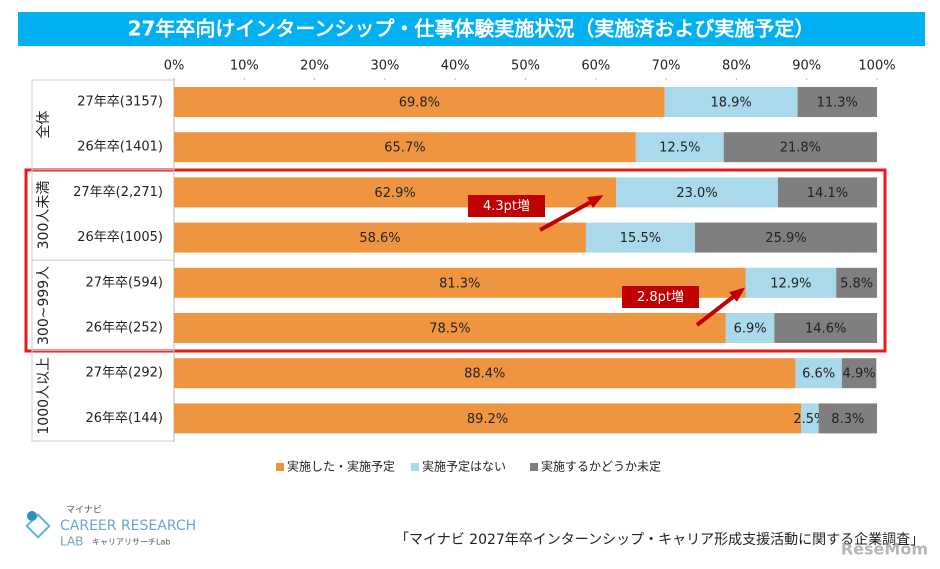  I want to click on logo-top: マイナビ, so click(84, 510).